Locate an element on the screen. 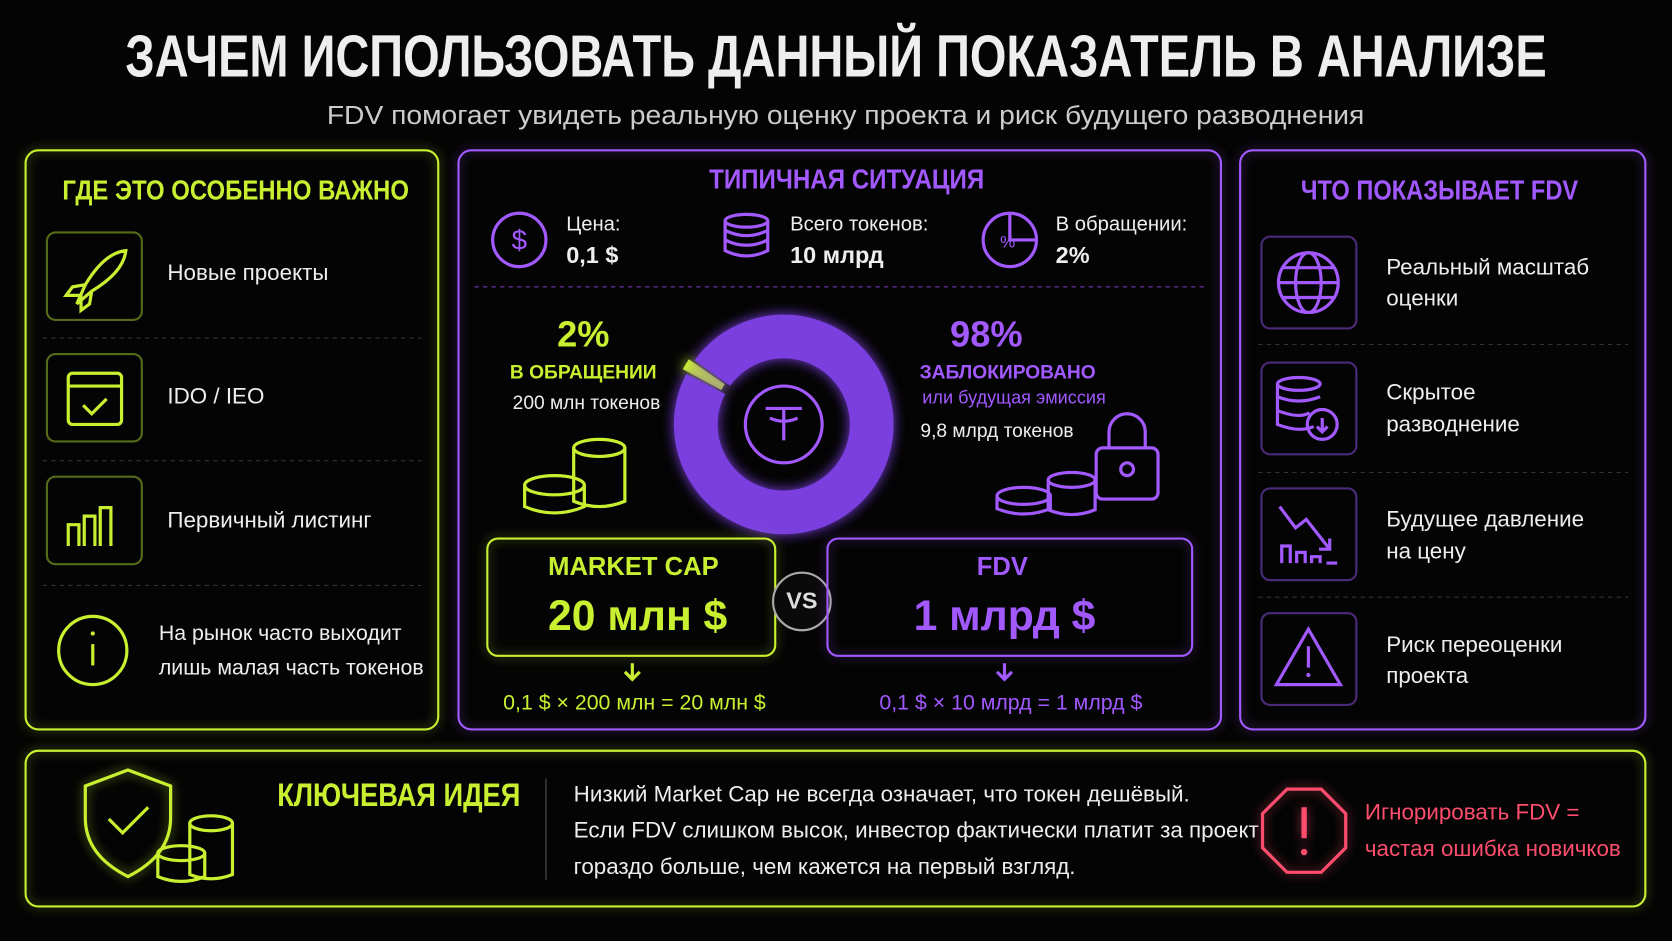  panel-title: ГДЕ ЭТО ОСОБЕННО ВАЖНО is located at coordinates (235, 189).